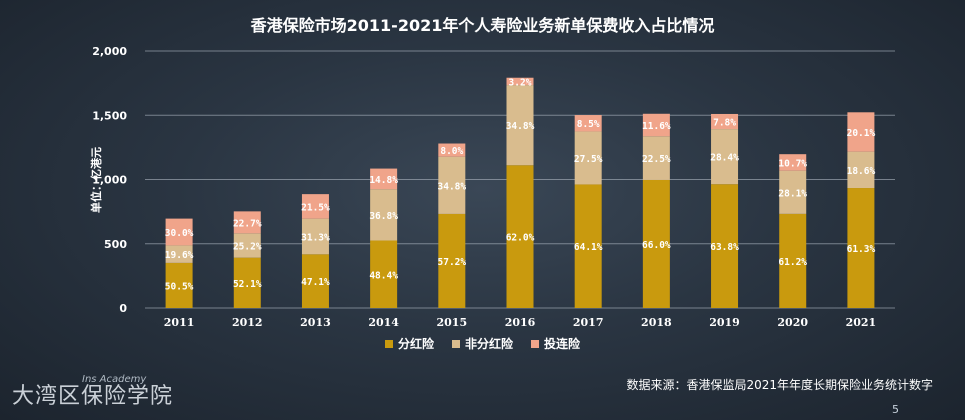 The image size is (965, 420). I want to click on data-label-dividend: 63.8%, so click(724, 247).